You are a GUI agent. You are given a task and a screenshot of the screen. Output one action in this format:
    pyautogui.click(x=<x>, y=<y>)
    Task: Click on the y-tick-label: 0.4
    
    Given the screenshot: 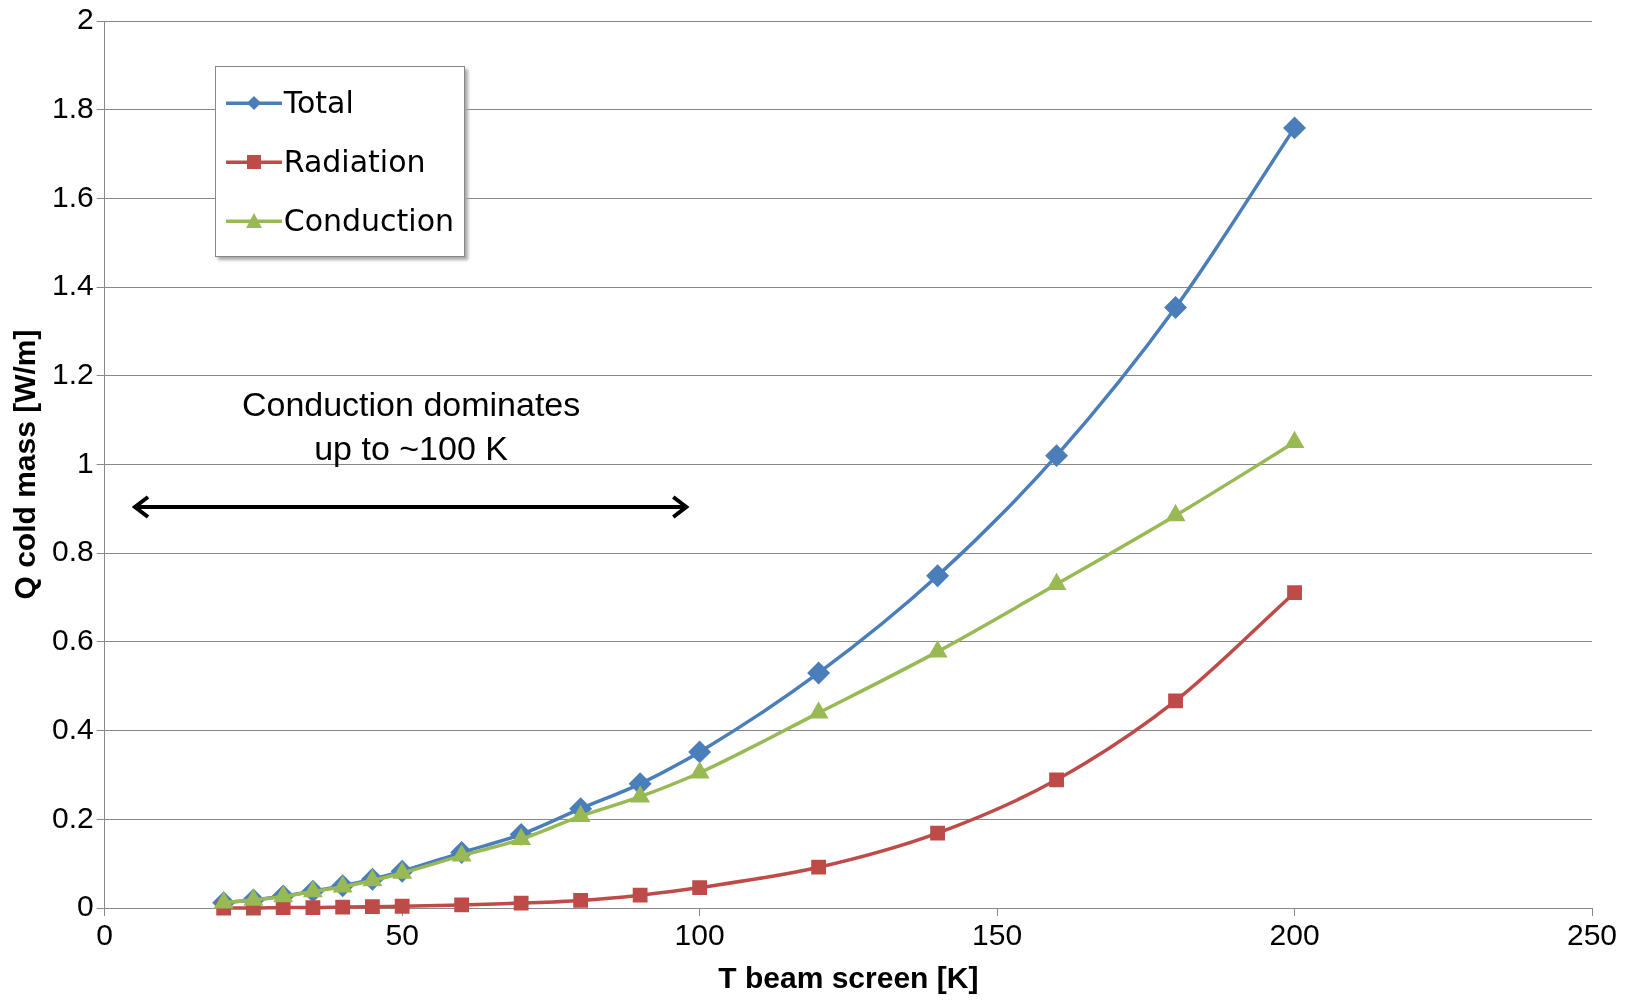 What is the action you would take?
    pyautogui.click(x=72, y=728)
    